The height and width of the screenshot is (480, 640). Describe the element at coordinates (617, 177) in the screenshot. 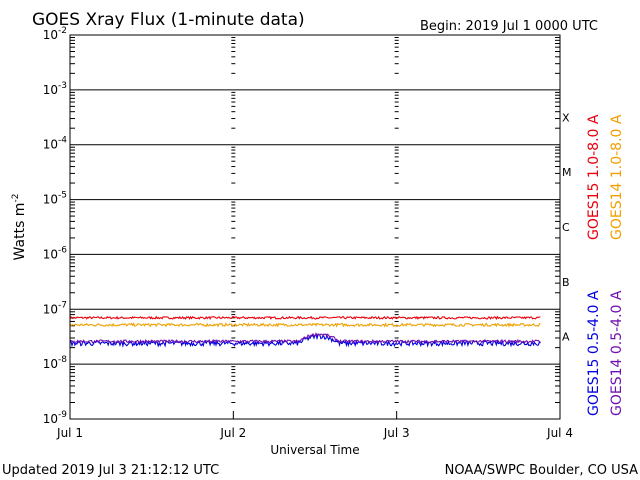

I see `legend-entry: GOES14 1.0-8.0 A` at that location.